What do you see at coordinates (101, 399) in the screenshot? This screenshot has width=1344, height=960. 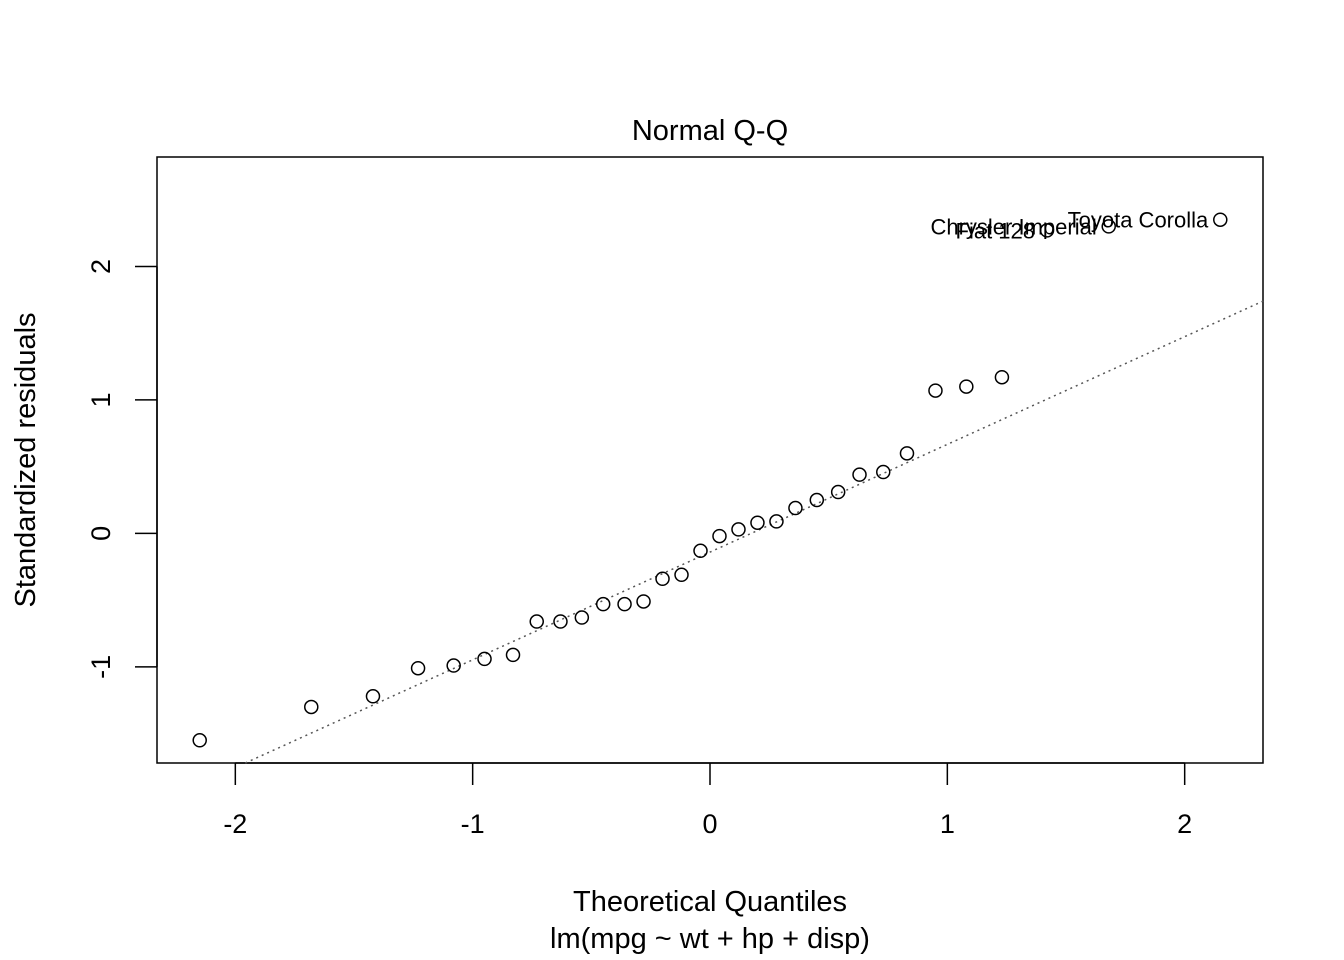 I see `y-tick-label: 1` at bounding box center [101, 399].